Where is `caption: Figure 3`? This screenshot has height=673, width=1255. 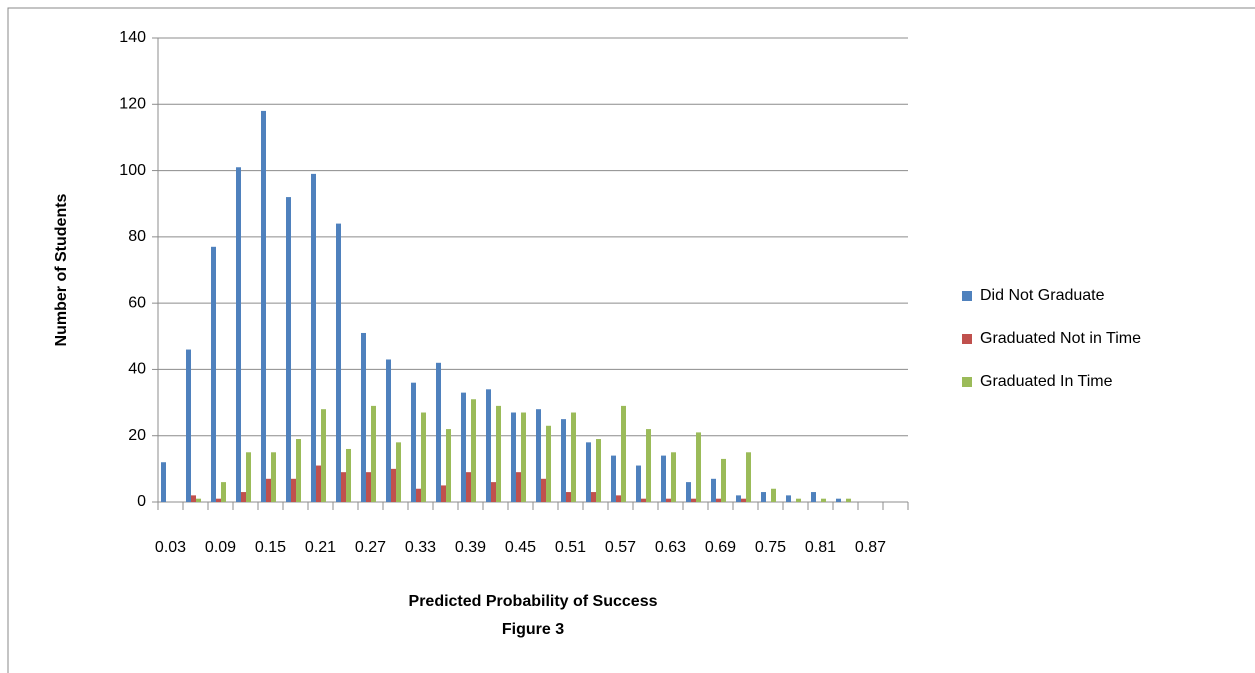
caption: Figure 3 is located at coordinates (533, 629).